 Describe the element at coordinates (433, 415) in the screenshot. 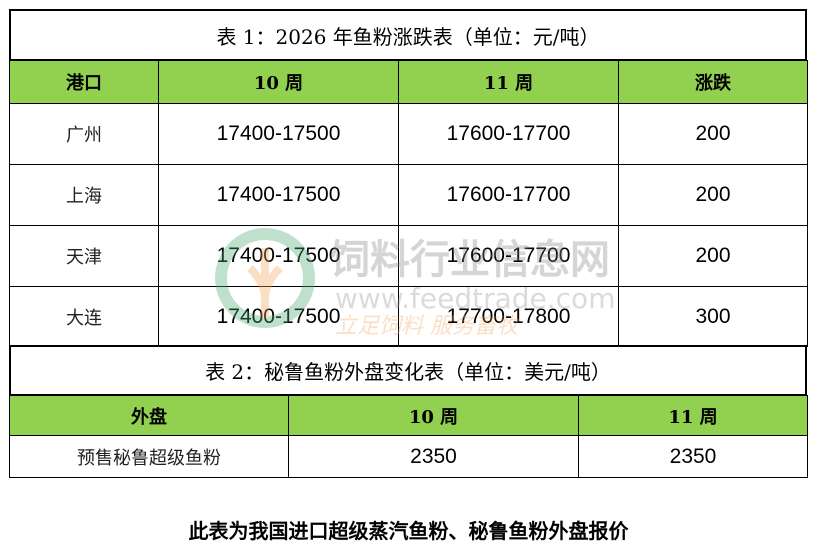

I see `table2-header-cell: 10 周` at that location.